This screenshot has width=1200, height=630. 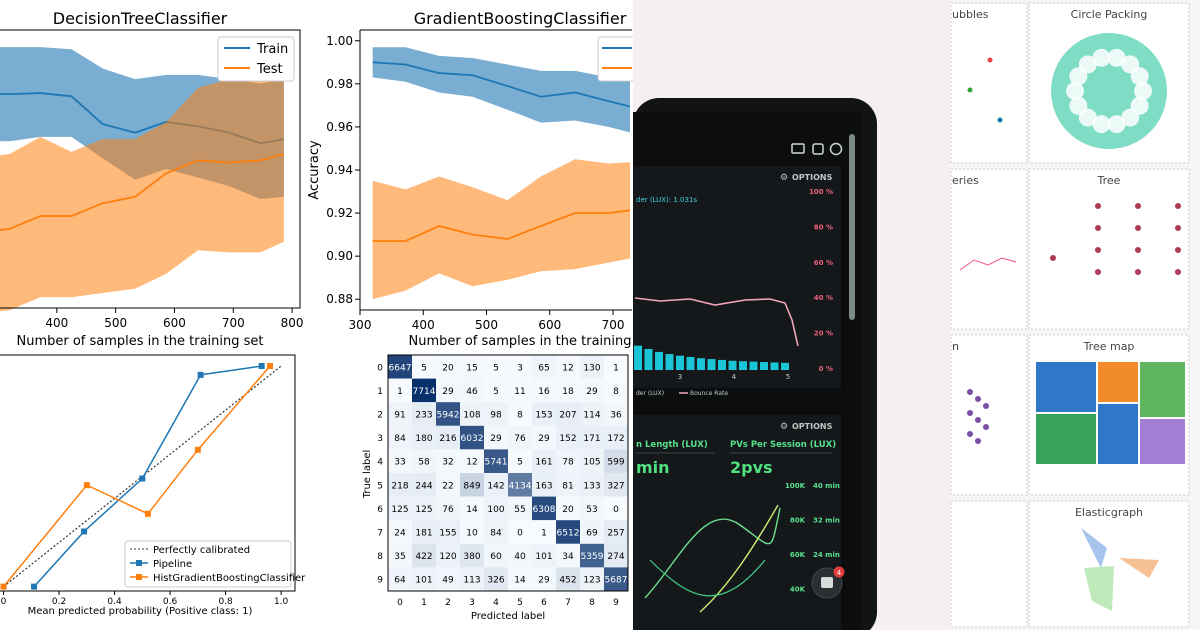 What do you see at coordinates (496, 392) in the screenshot?
I see `cell-value: 5` at bounding box center [496, 392].